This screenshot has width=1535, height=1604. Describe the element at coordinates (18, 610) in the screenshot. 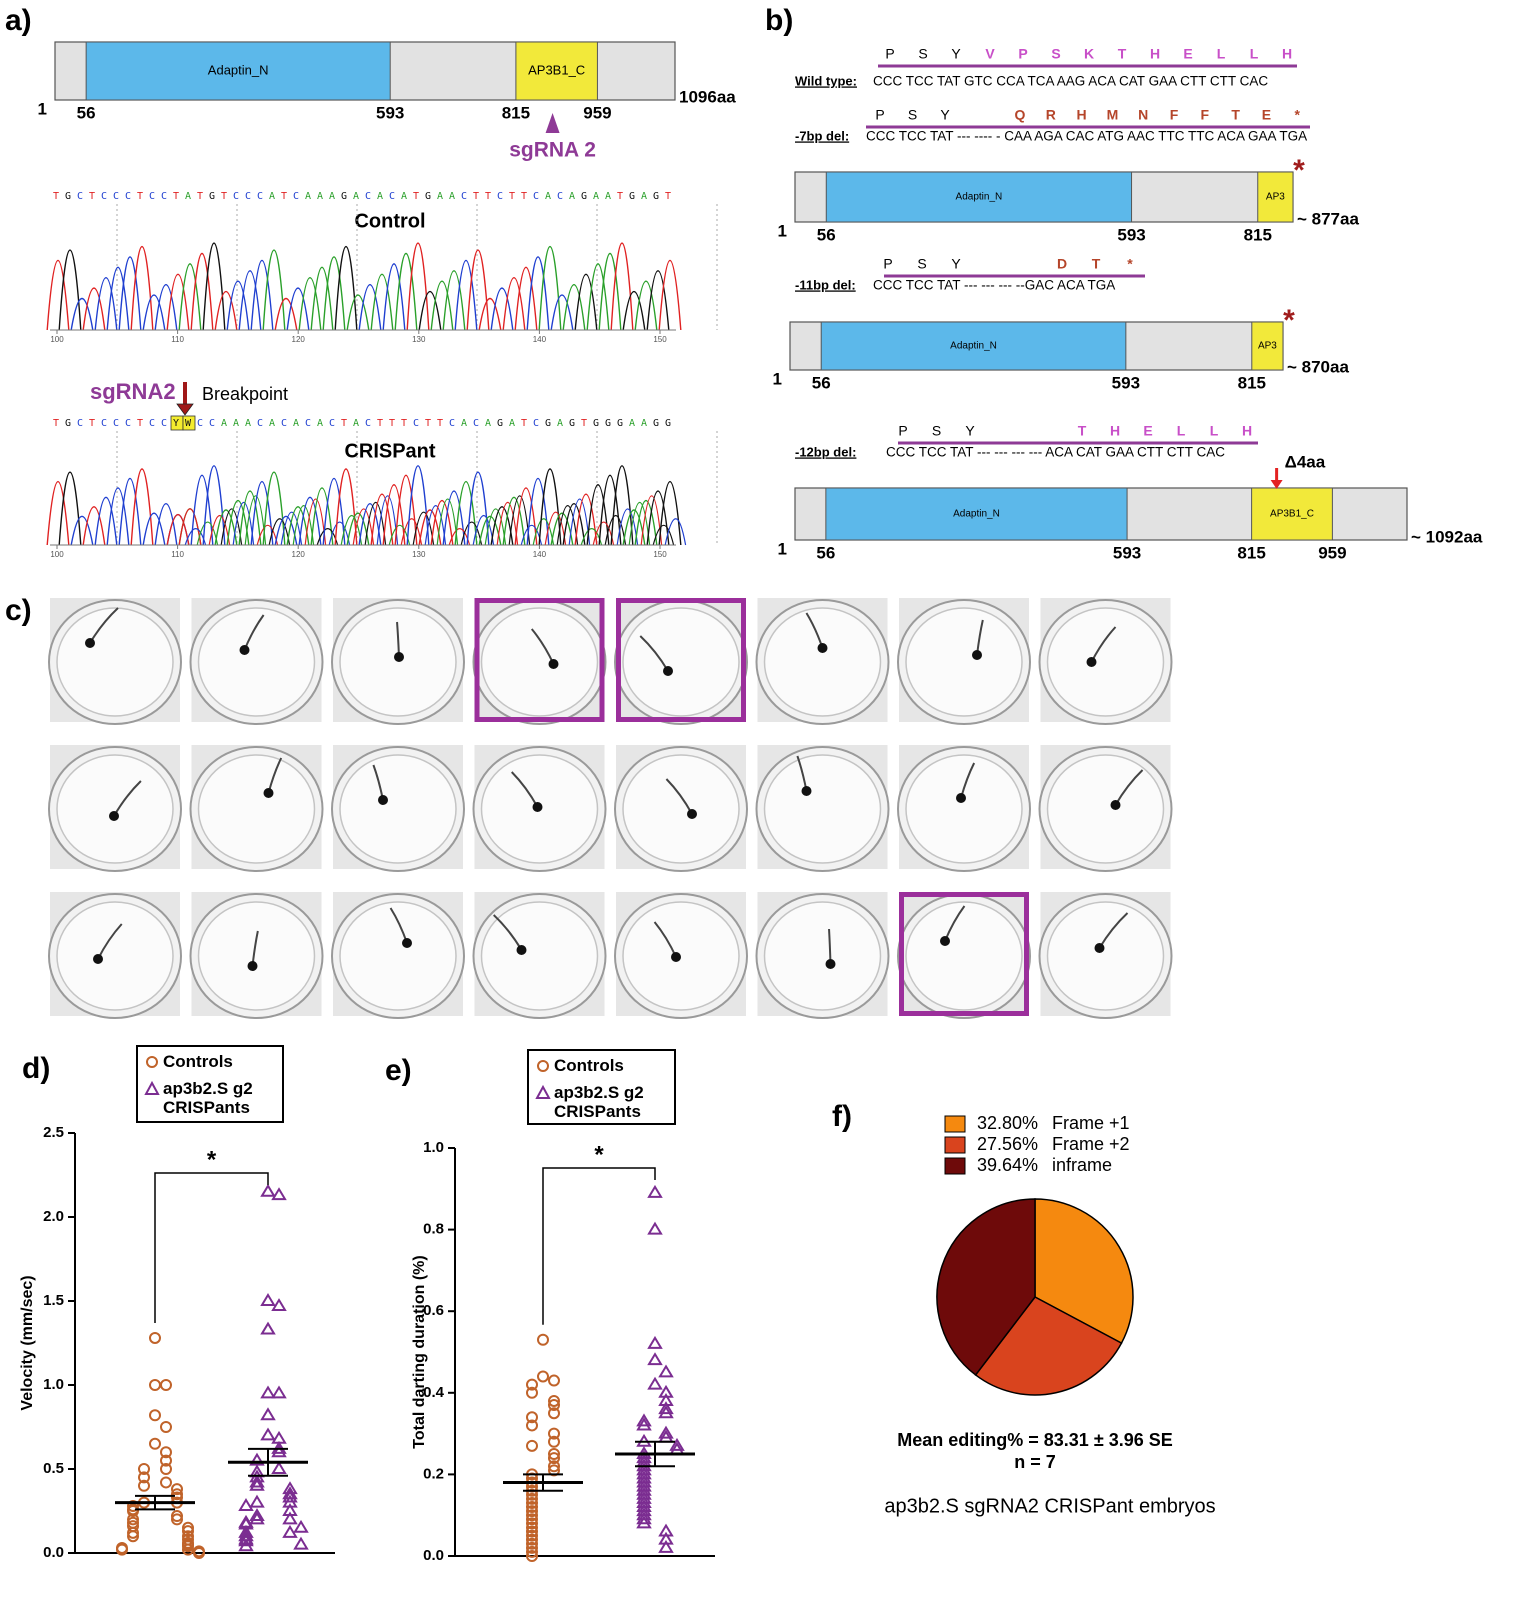

I see `panel-label: c)` at that location.